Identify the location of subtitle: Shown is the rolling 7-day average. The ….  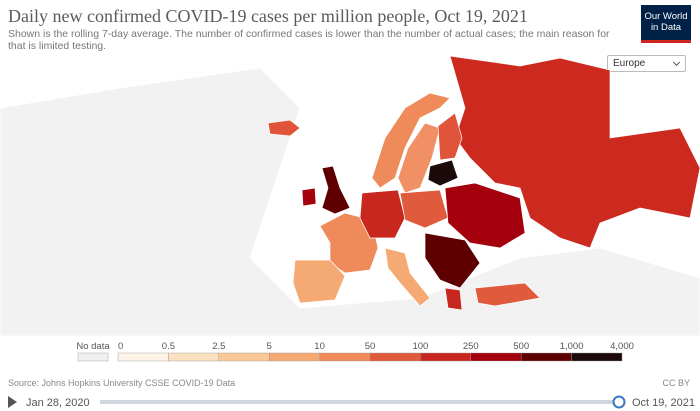
(309, 40).